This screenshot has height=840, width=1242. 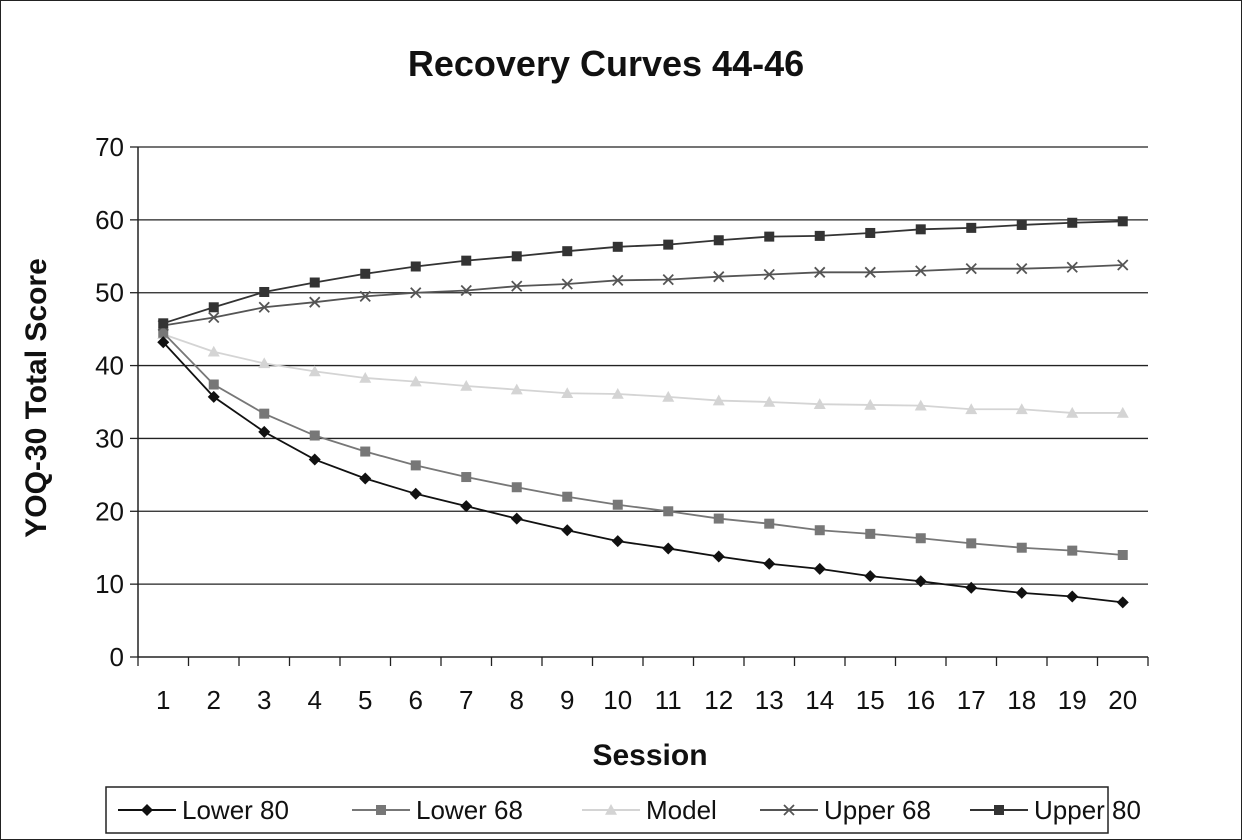 What do you see at coordinates (769, 700) in the screenshot?
I see `x-tick-label: 13` at bounding box center [769, 700].